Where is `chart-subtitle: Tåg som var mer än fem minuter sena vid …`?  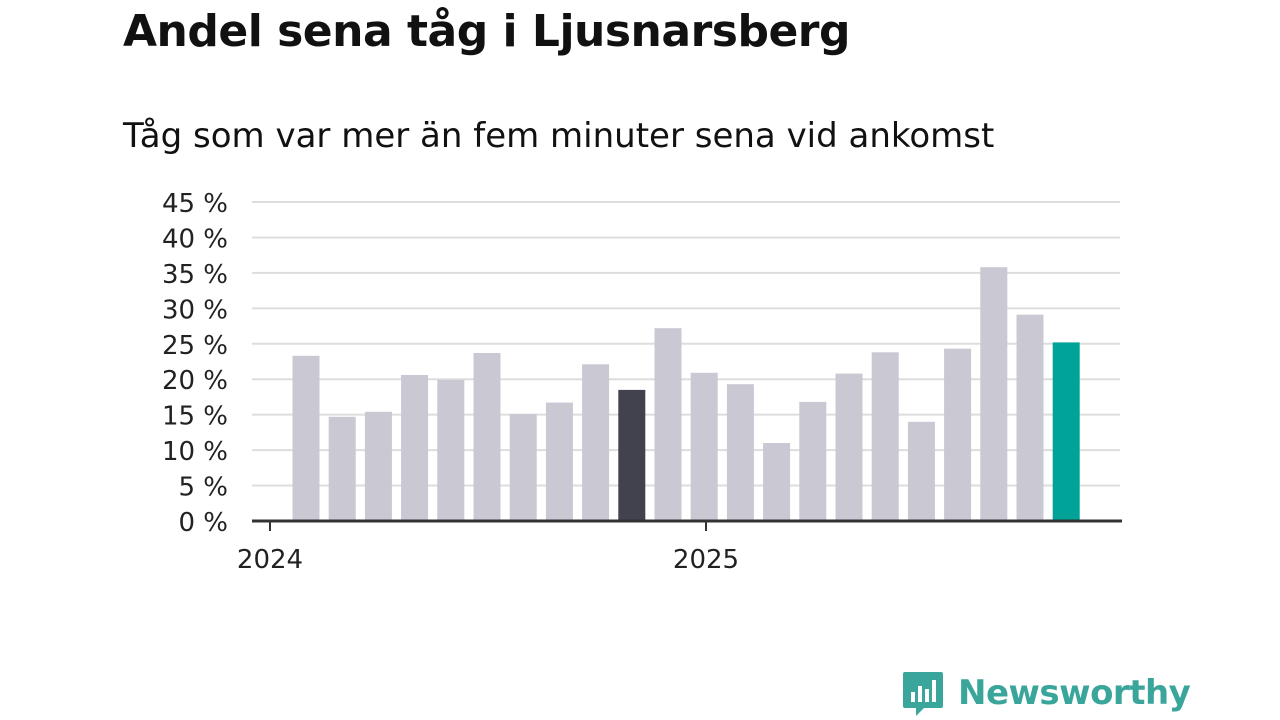
chart-subtitle: Tåg som var mer än fem minuter sena vid … is located at coordinates (559, 136).